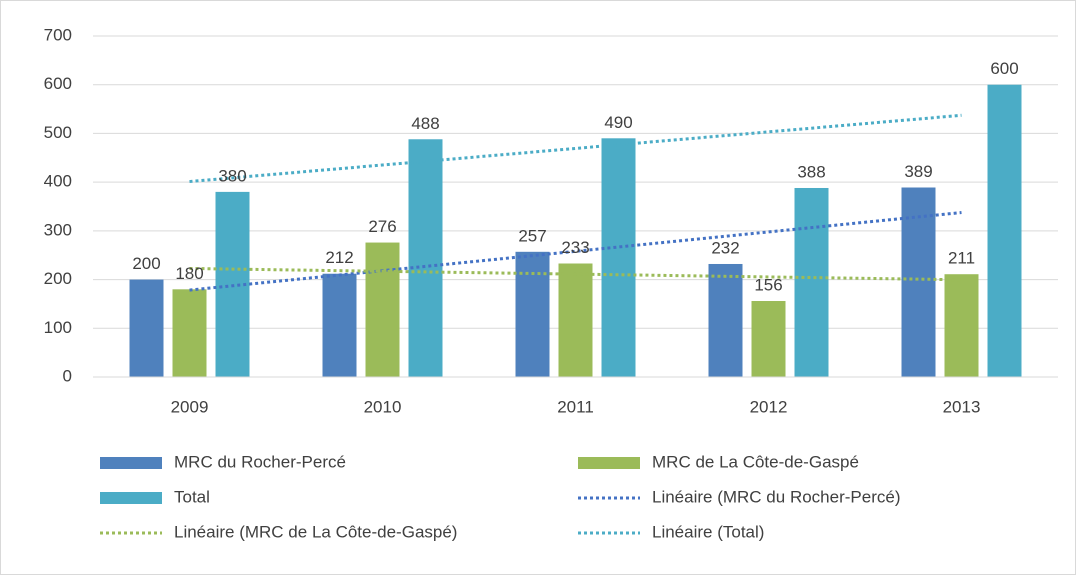 The height and width of the screenshot is (575, 1076). What do you see at coordinates (532, 235) in the screenshot?
I see `data-label: 257` at bounding box center [532, 235].